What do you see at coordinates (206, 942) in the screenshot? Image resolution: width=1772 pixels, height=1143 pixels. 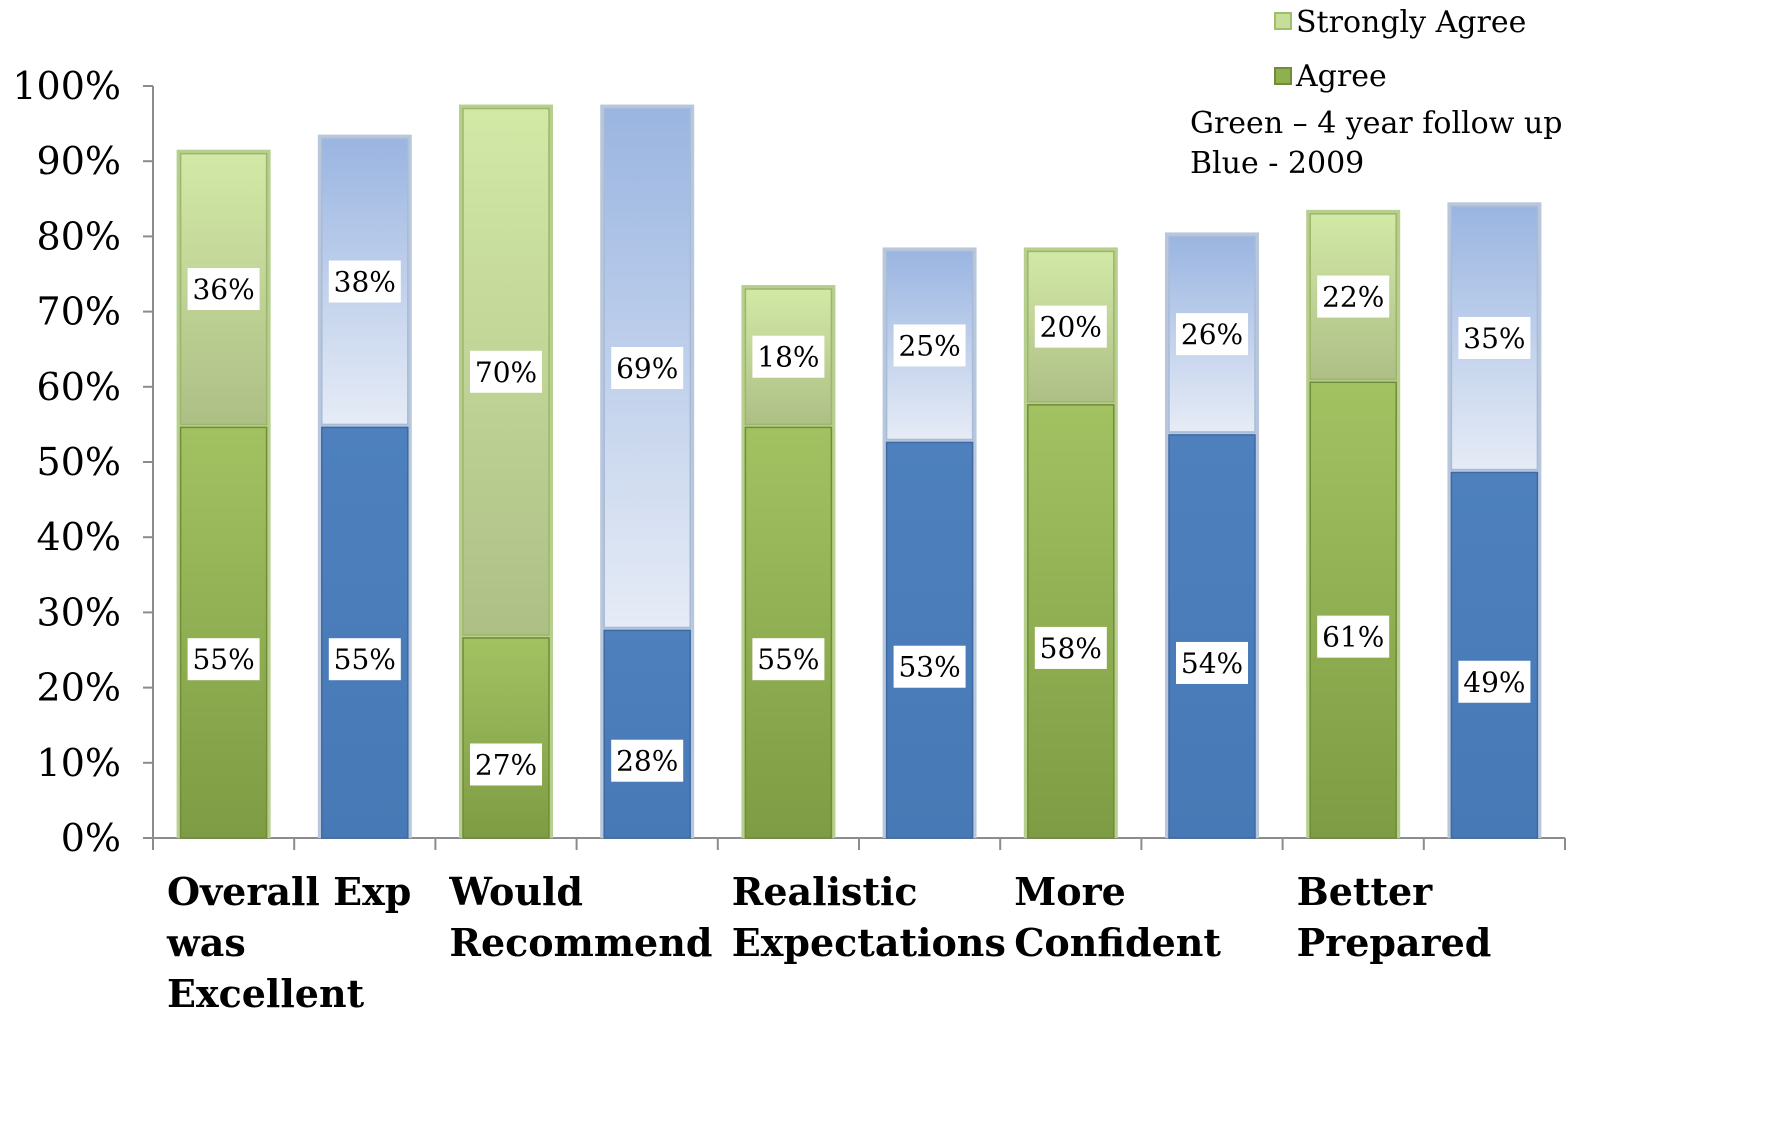 I see `category-label-line: was` at bounding box center [206, 942].